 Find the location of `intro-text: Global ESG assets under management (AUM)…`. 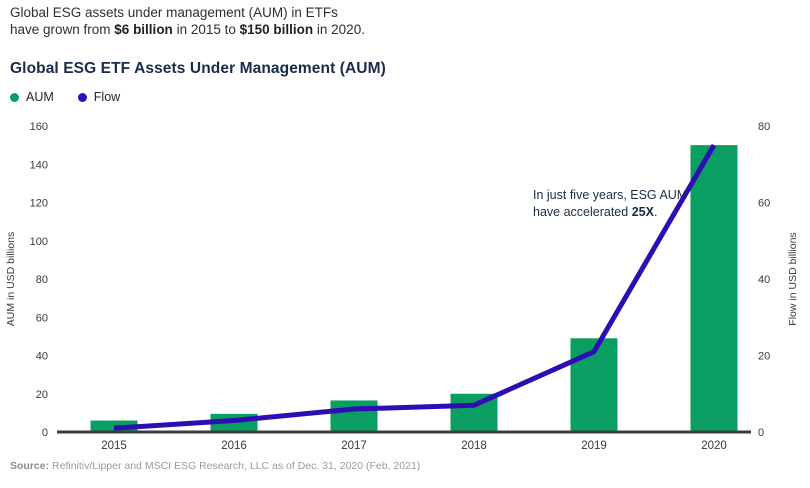

intro-text: Global ESG assets under management (AUM)… is located at coordinates (187, 21).